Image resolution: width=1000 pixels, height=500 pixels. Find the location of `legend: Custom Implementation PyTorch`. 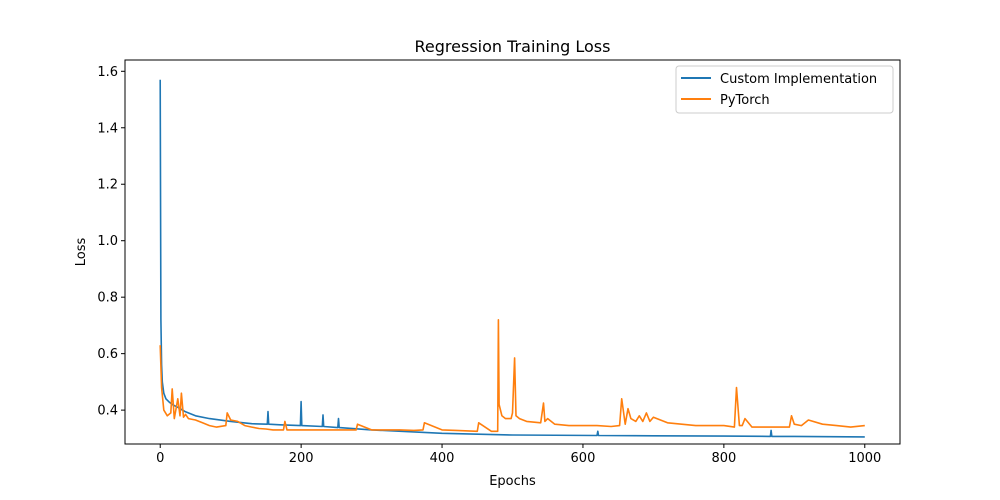

legend: Custom Implementation PyTorch is located at coordinates (784, 89).